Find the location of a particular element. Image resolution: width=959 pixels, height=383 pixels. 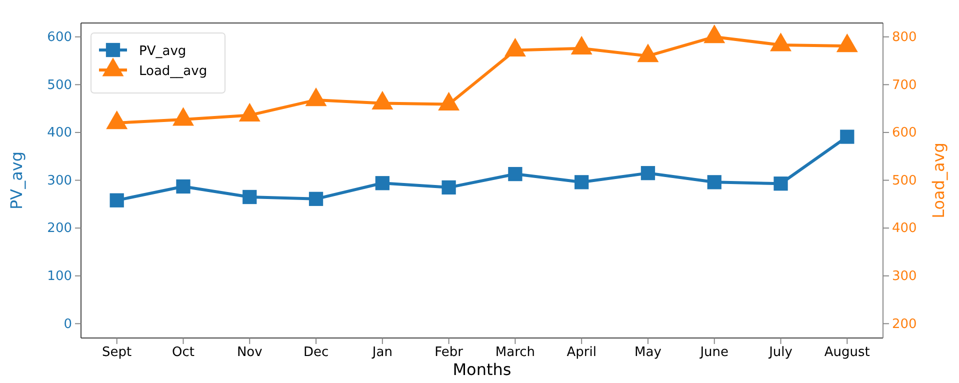

x-tick-label: Nov is located at coordinates (249, 352).